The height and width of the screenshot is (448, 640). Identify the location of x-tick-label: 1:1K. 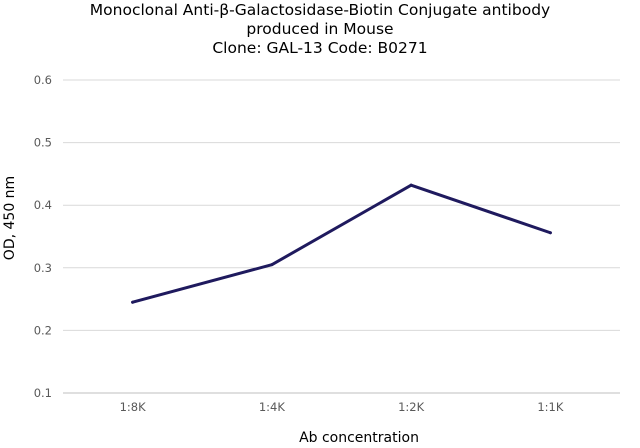
(550, 407).